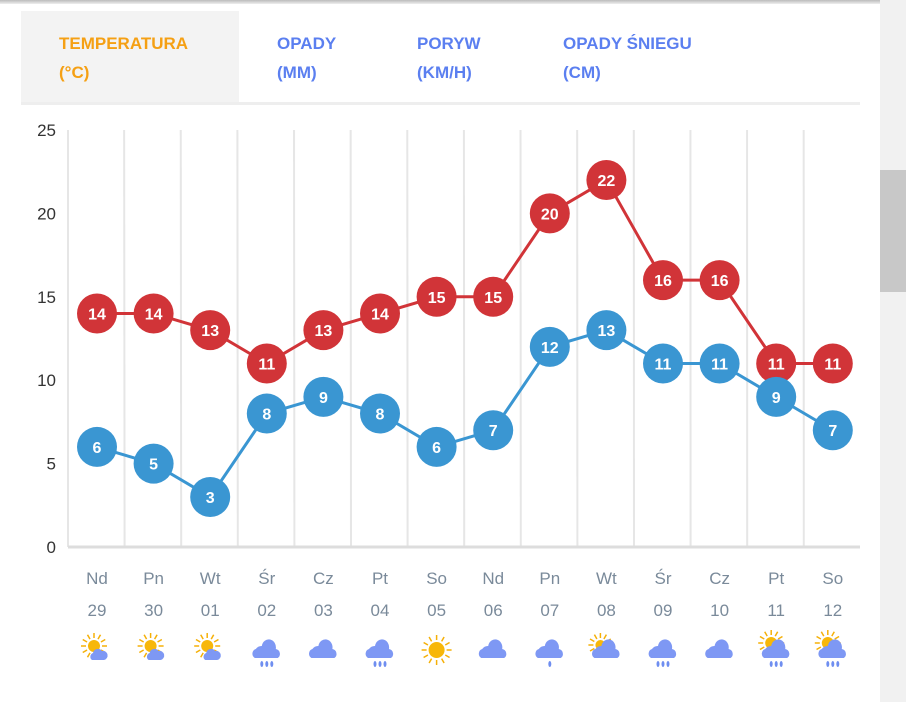 The image size is (906, 702). I want to click on min-temp-label: 9, so click(323, 398).